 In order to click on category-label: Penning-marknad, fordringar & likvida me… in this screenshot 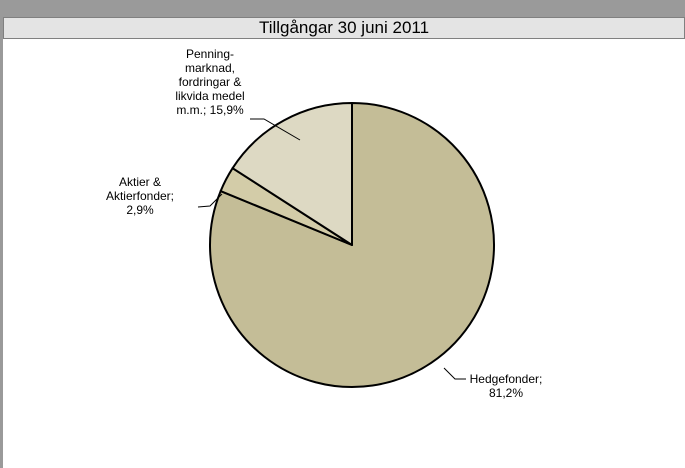, I will do `click(210, 82)`.